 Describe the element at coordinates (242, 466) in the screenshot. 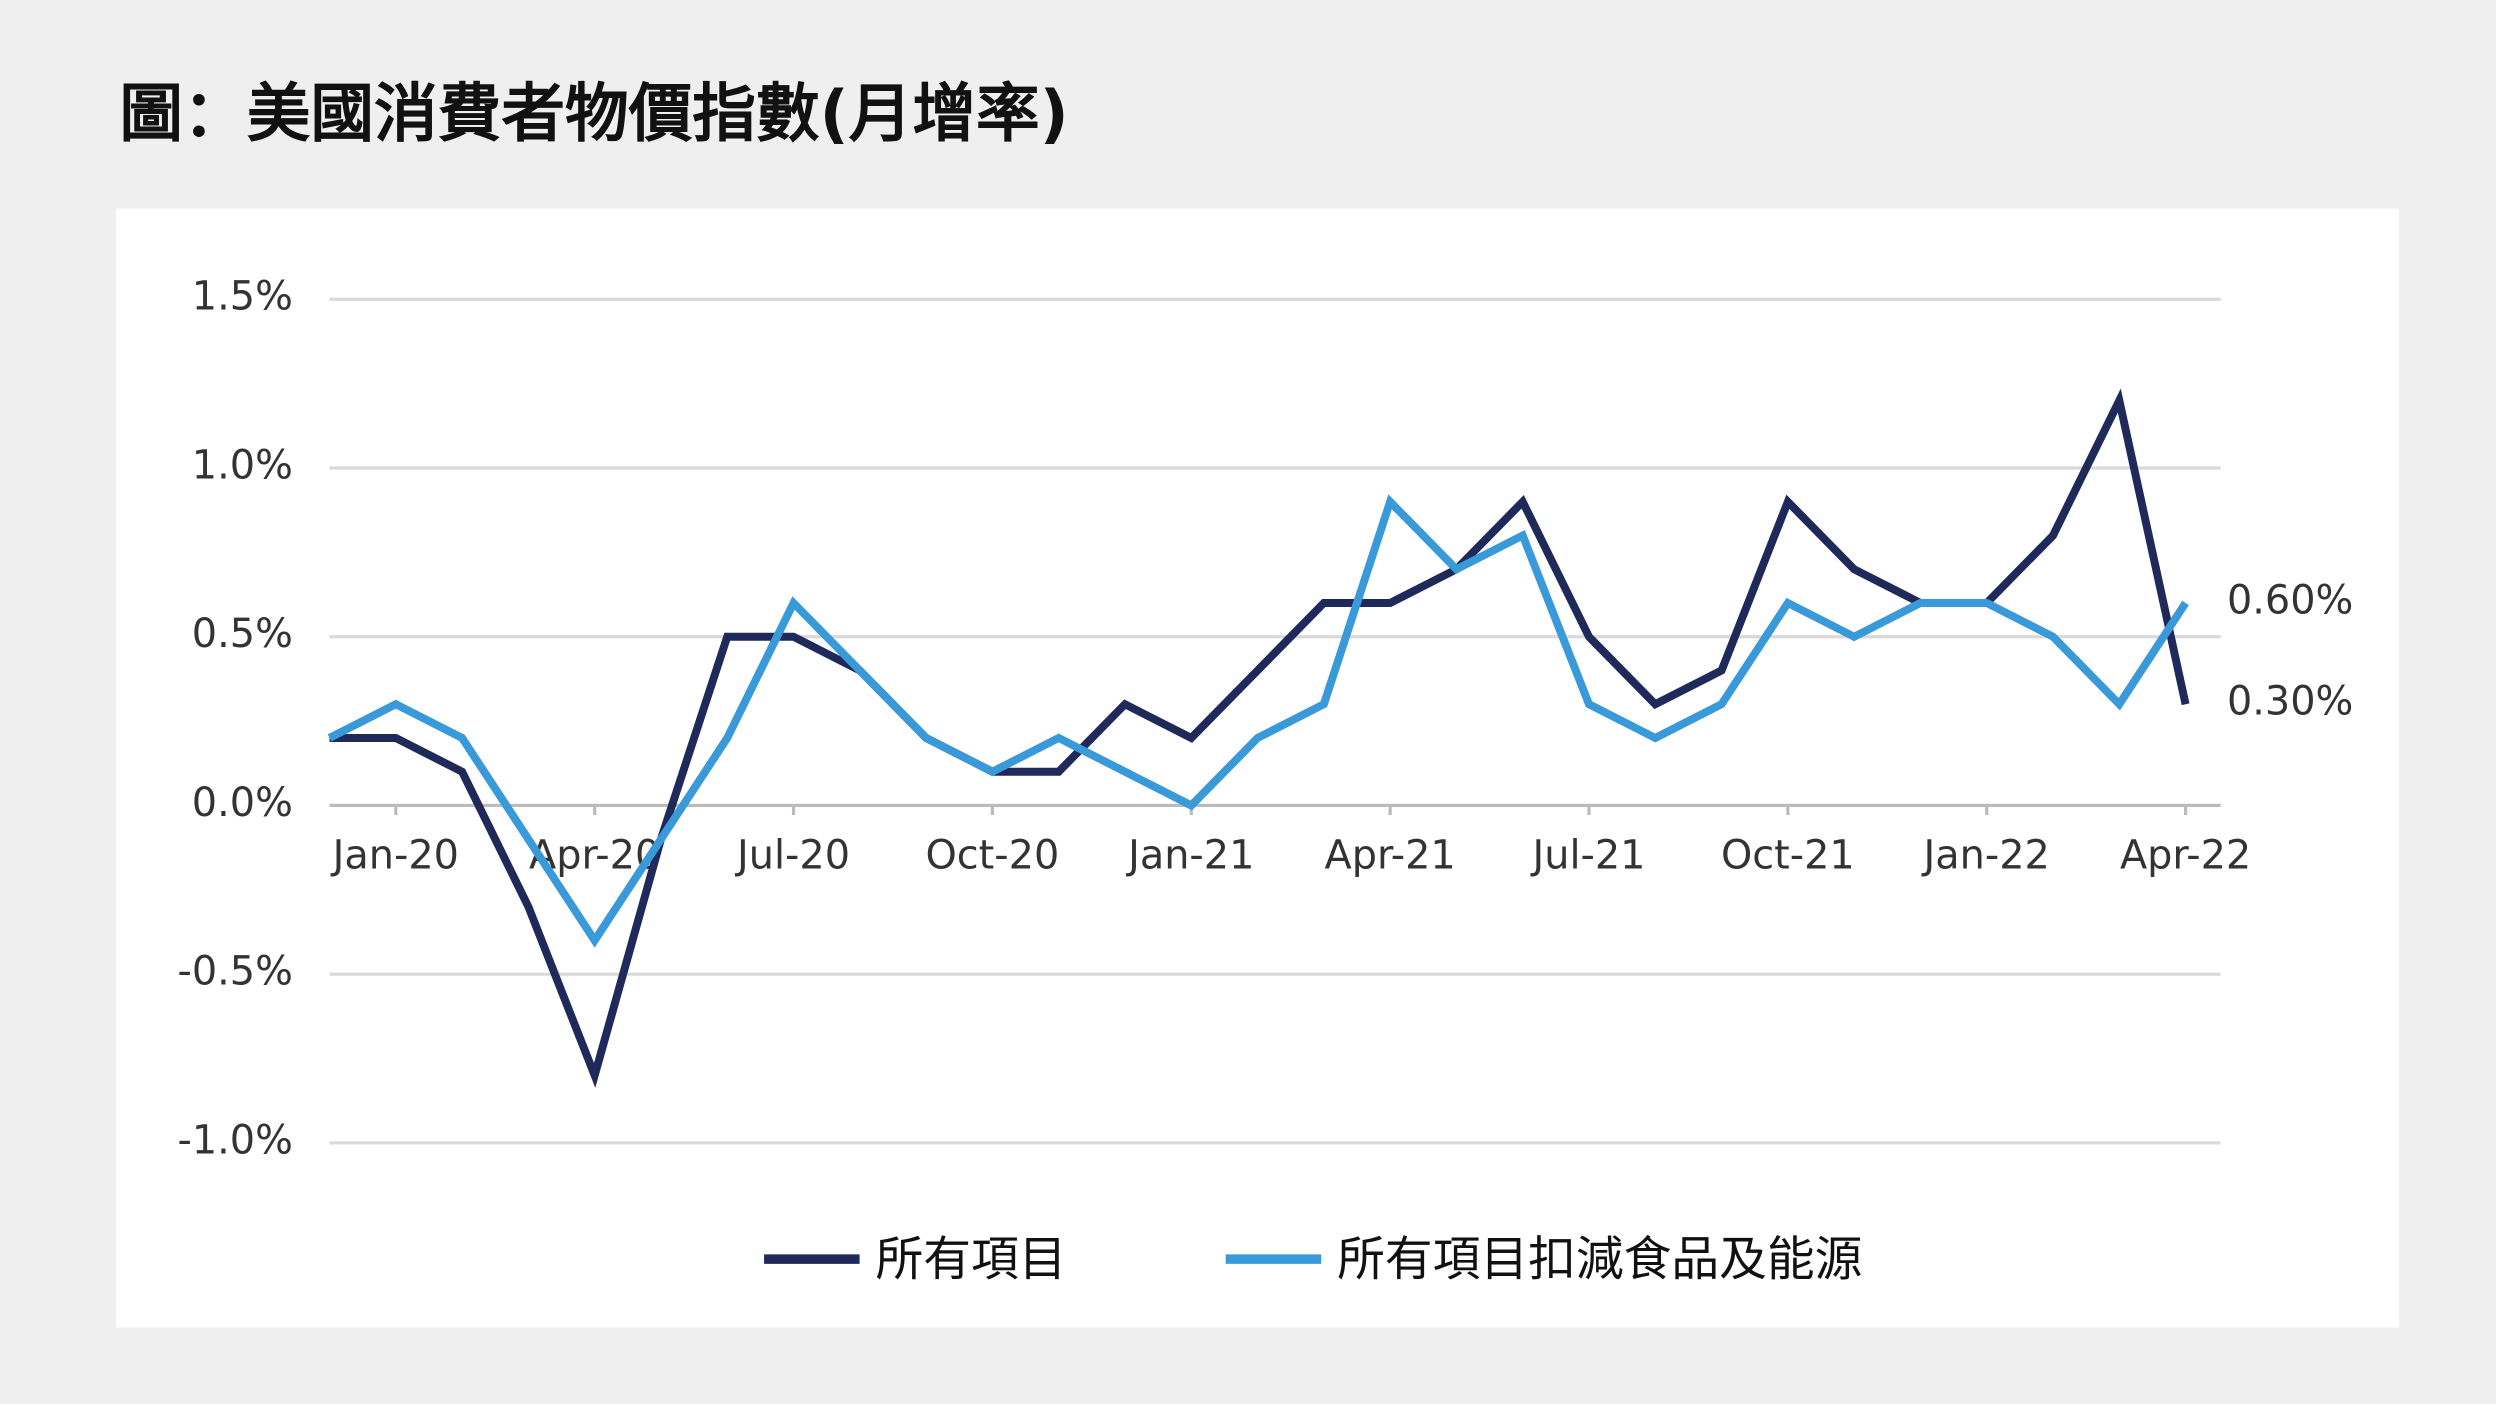

I see `y-tick-label: 1.0%` at that location.